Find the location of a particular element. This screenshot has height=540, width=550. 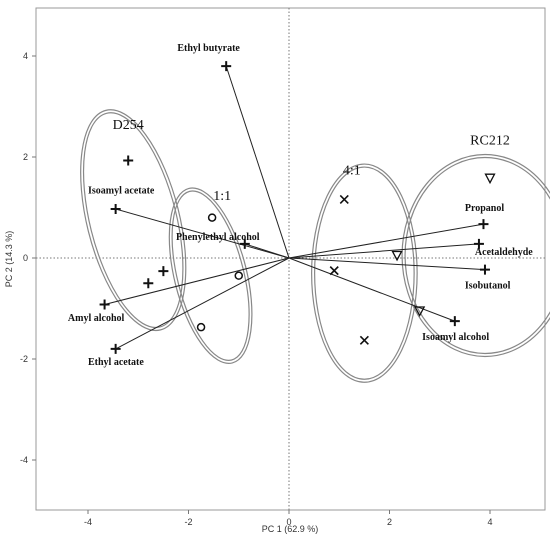

group-label: D254 is located at coordinates (128, 125).